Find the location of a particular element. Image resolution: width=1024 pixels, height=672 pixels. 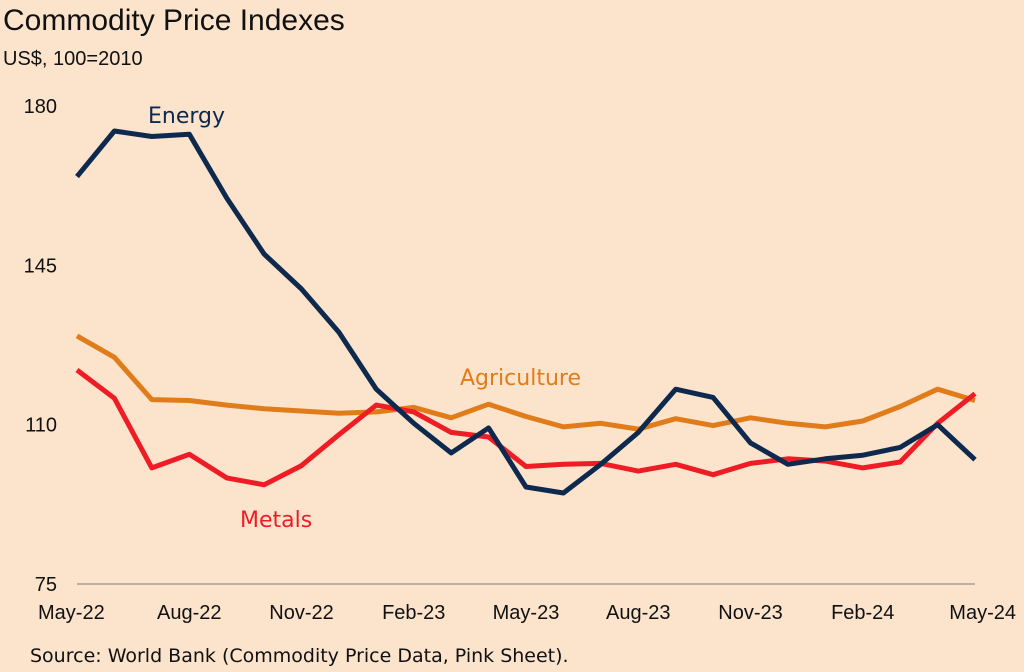

y-tick-label: 75 is located at coordinates (46, 585).